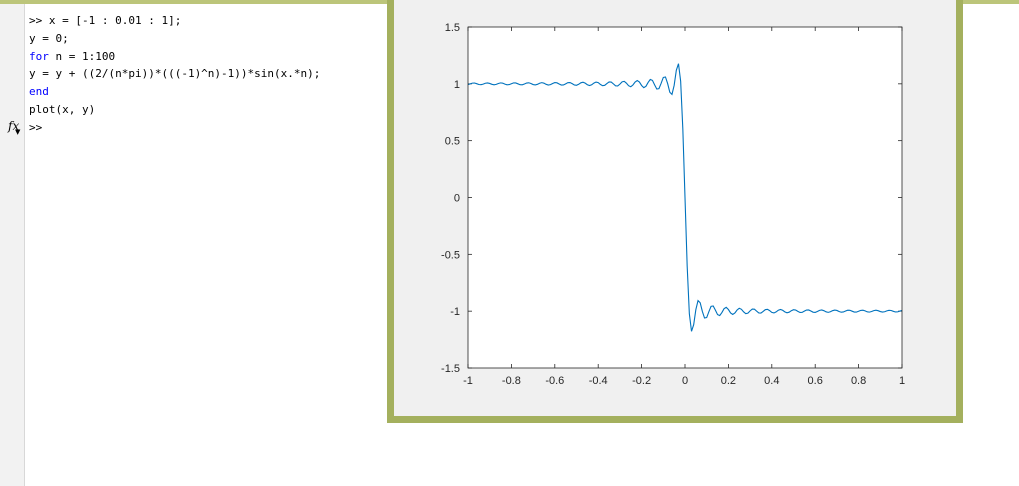 The height and width of the screenshot is (486, 1019). Describe the element at coordinates (641, 381) in the screenshot. I see `x-tick-label: -0.2` at that location.